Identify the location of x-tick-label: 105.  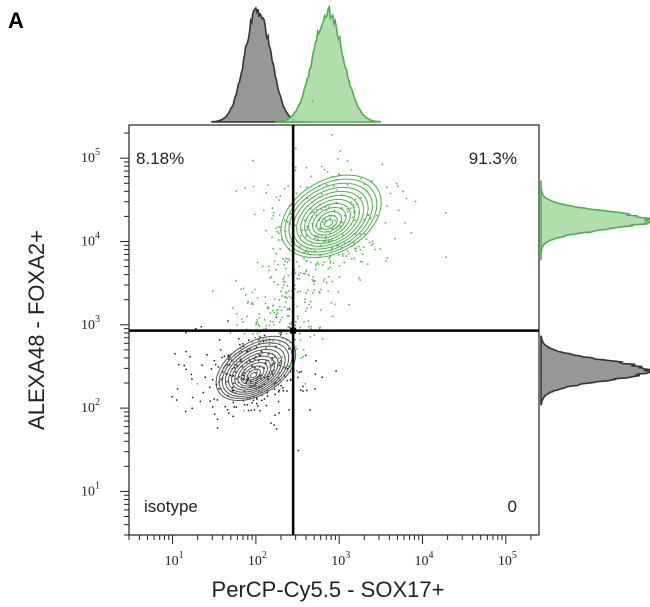
(507, 559).